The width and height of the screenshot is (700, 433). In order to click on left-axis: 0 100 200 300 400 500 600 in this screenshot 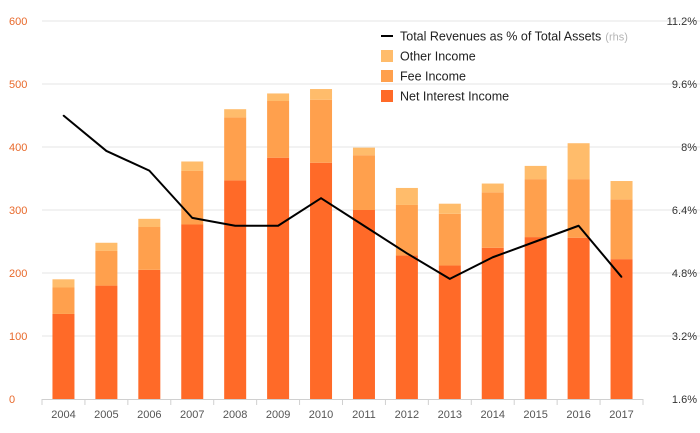, I will do `click(18, 211)`.